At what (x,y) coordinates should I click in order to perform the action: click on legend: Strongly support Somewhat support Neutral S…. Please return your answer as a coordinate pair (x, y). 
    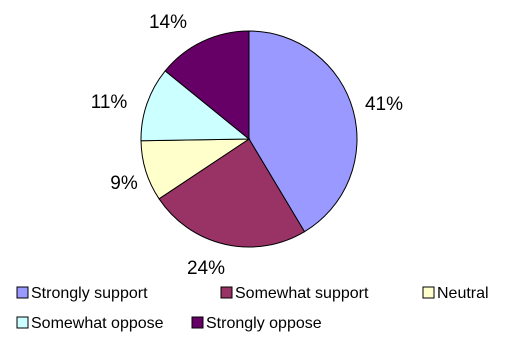
    Looking at the image, I should click on (252, 308).